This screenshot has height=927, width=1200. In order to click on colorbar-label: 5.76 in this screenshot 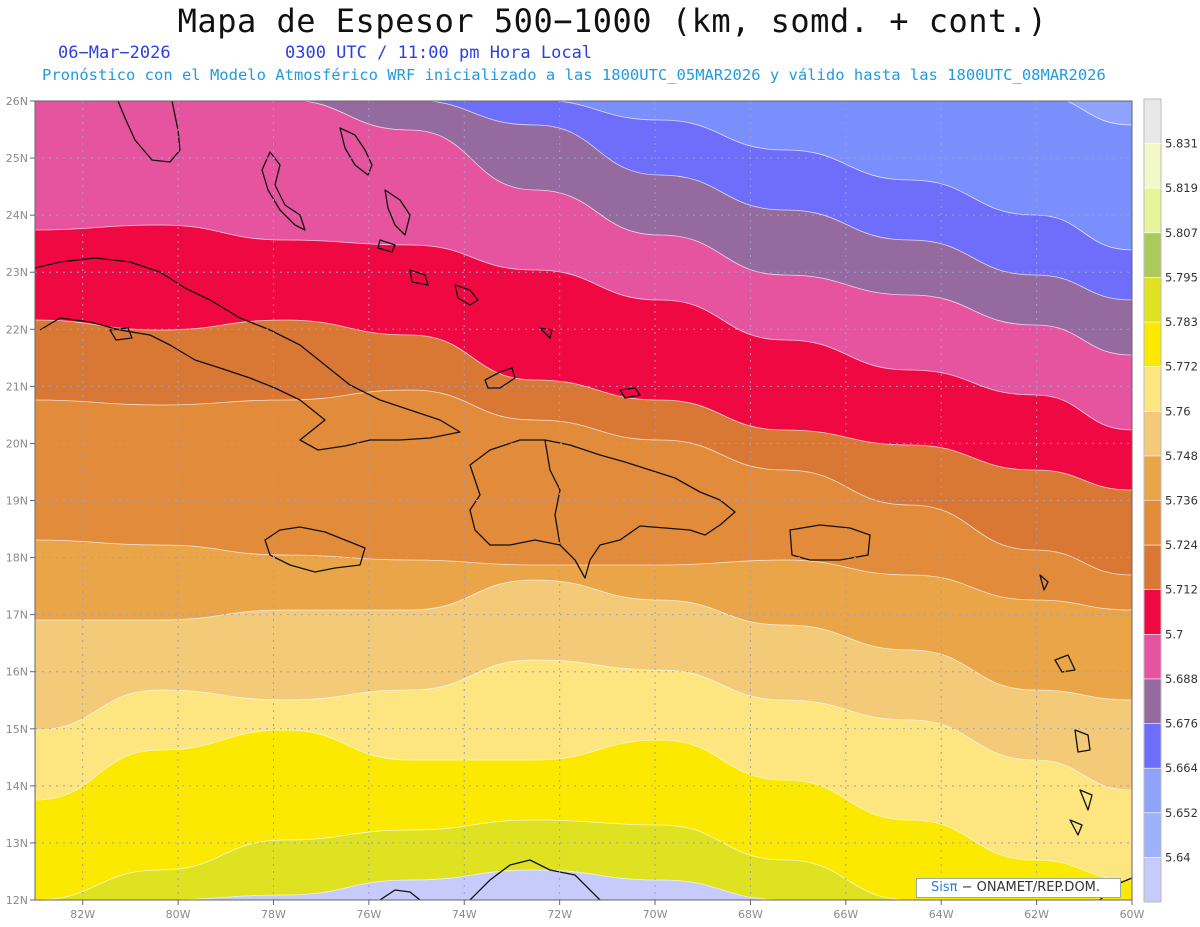, I will do `click(1178, 411)`.